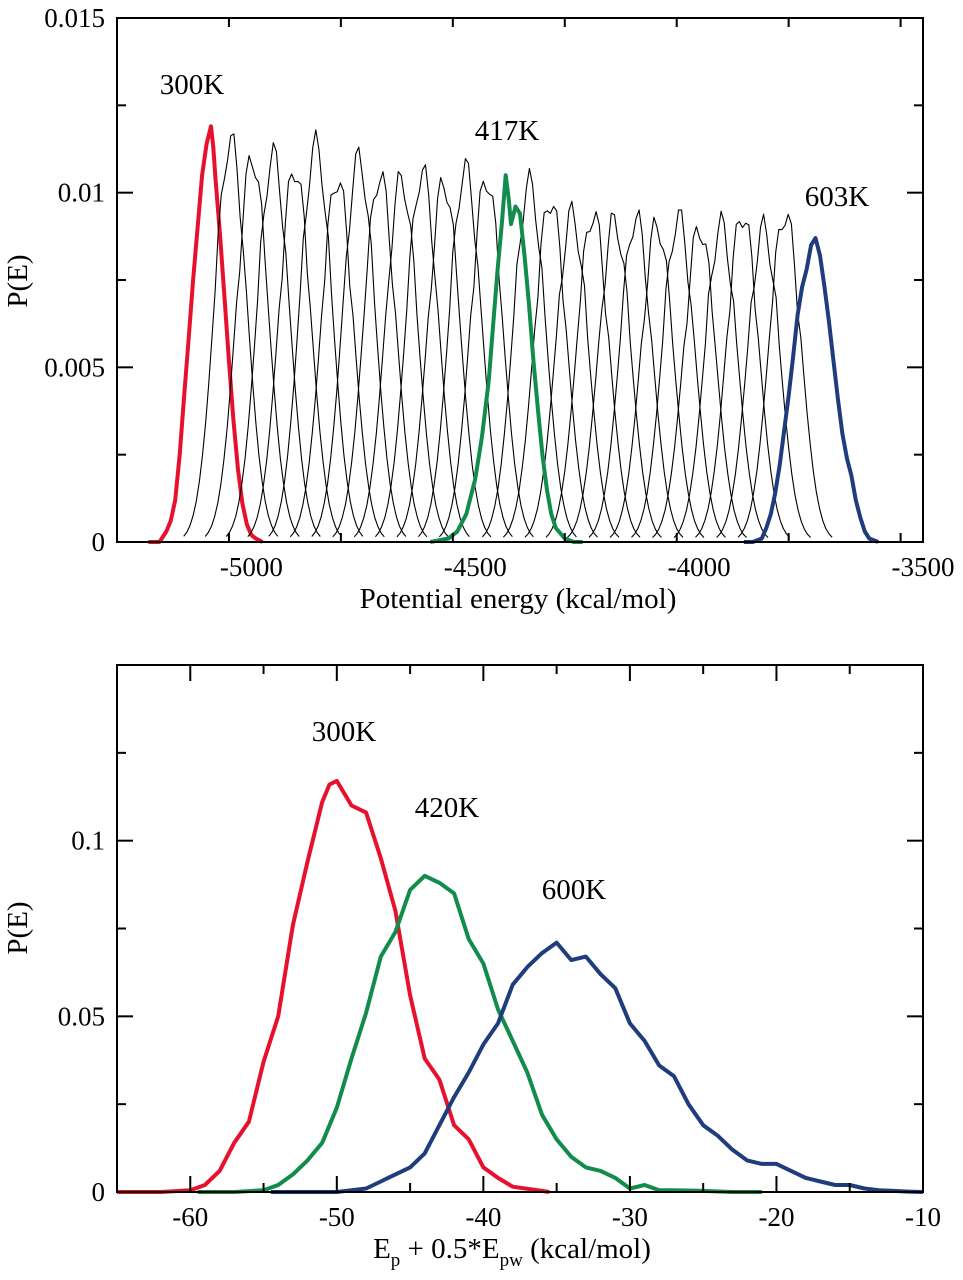 The width and height of the screenshot is (963, 1280). What do you see at coordinates (251, 567) in the screenshot?
I see `top-x-tick-label: -5000` at bounding box center [251, 567].